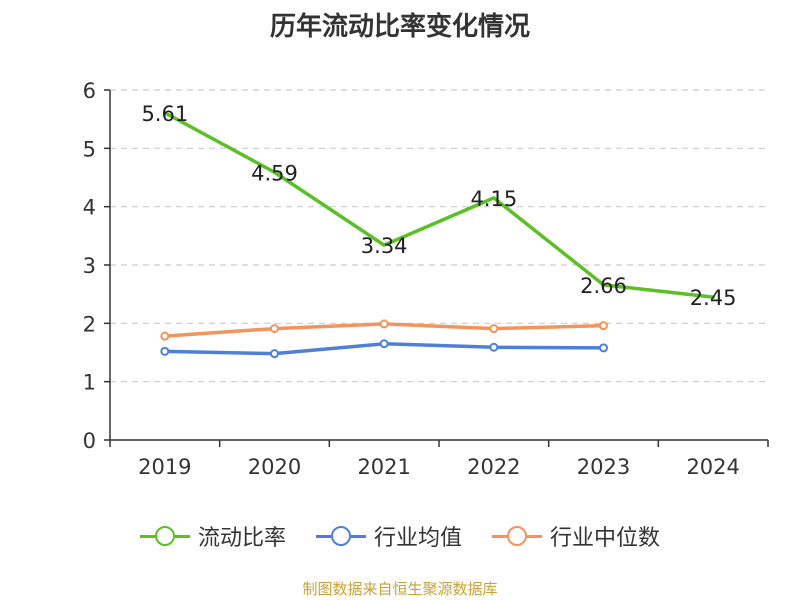  Describe the element at coordinates (417, 538) in the screenshot. I see `legend-label: 行业均值` at that location.